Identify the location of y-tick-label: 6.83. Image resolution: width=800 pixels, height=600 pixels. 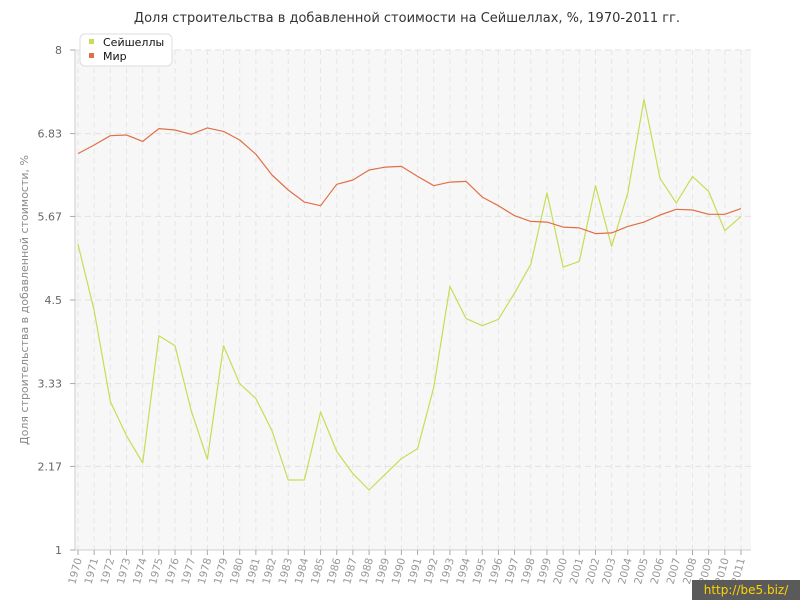
(50, 134).